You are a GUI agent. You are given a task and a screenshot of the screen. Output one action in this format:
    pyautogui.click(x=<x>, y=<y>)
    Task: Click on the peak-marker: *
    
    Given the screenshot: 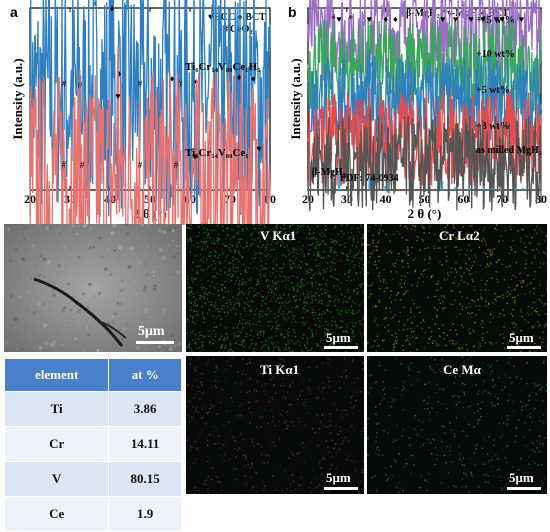 What is the action you would take?
    pyautogui.click(x=350, y=19)
    